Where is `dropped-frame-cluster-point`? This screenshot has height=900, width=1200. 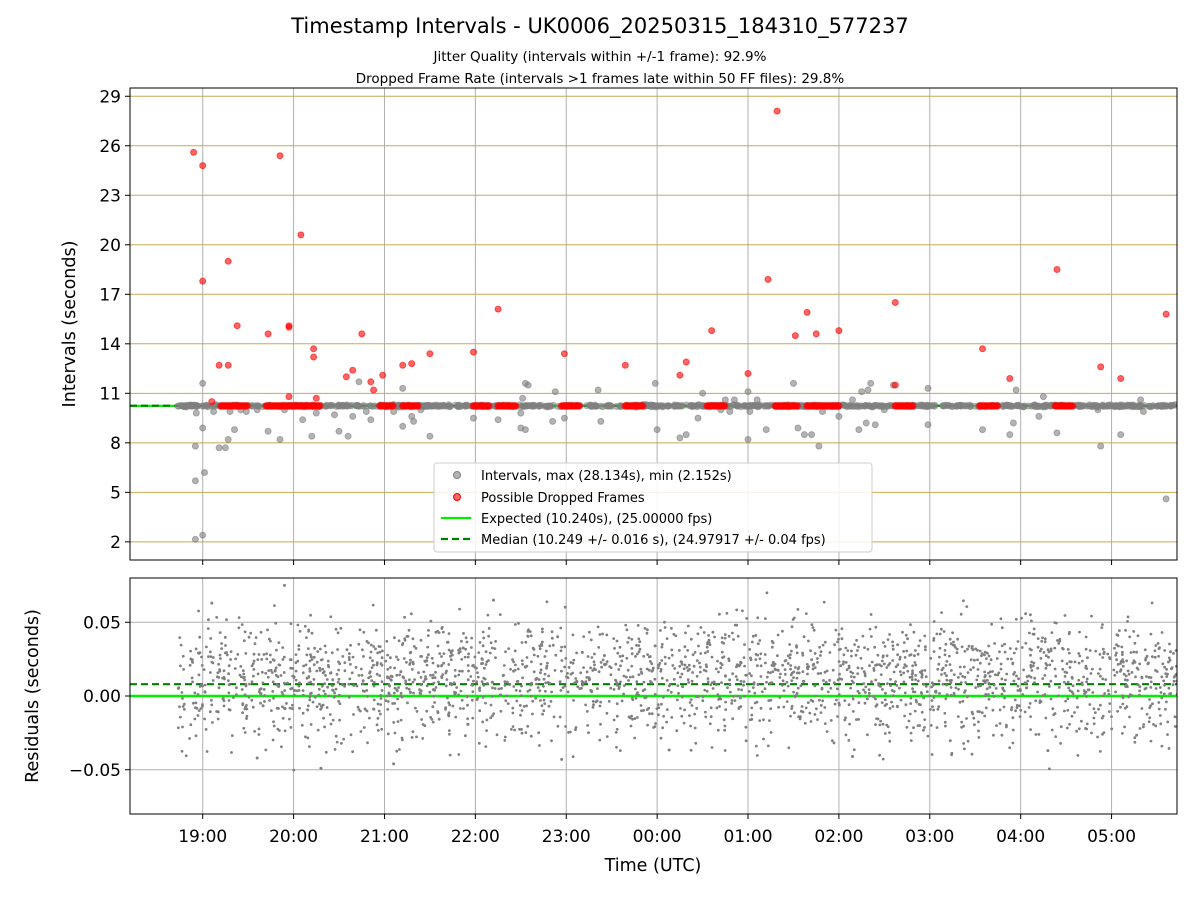
dropped-frame-cluster-point is located at coordinates (393, 406).